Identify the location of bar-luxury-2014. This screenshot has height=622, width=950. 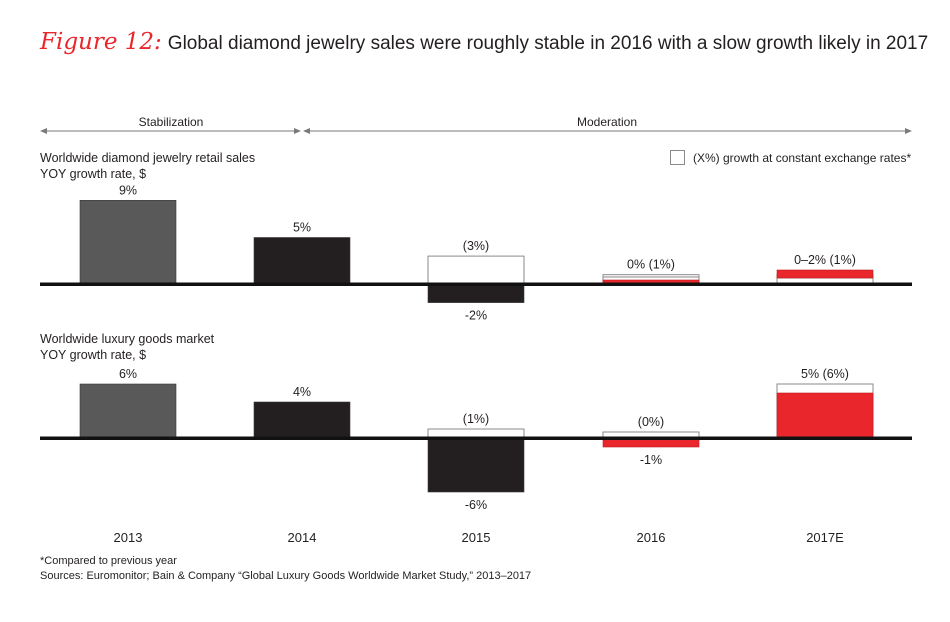
(302, 420).